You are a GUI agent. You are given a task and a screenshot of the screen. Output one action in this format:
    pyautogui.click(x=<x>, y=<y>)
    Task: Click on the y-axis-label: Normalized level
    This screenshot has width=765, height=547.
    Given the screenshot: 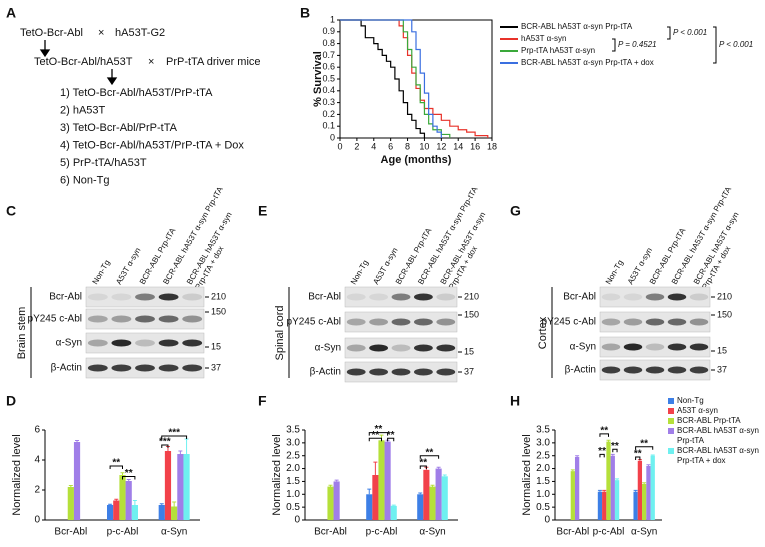 What is the action you would take?
    pyautogui.click(x=527, y=474)
    